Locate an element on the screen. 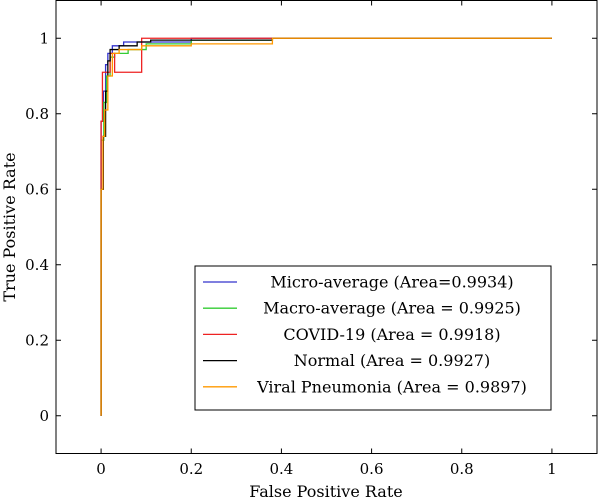 The height and width of the screenshot is (501, 598). y-tick-label: 0.4 is located at coordinates (37, 265).